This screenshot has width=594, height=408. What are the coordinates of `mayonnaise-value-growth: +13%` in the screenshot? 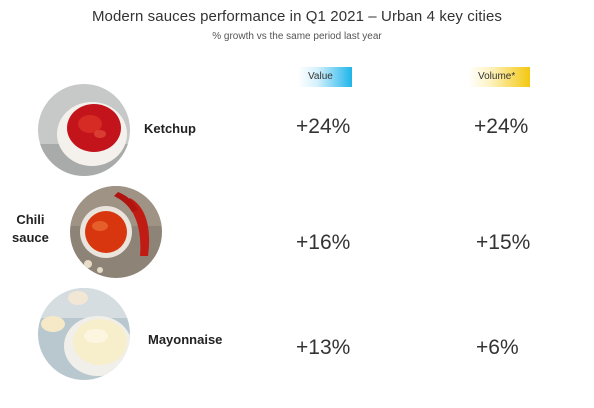 It's located at (323, 347).